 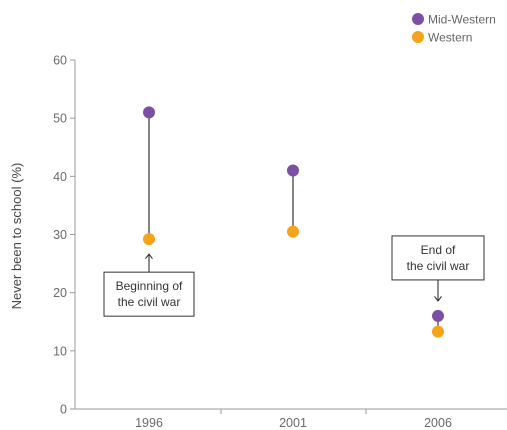 I want to click on y-axis: 0 10 20 30 40 50 60, so click(x=64, y=235).